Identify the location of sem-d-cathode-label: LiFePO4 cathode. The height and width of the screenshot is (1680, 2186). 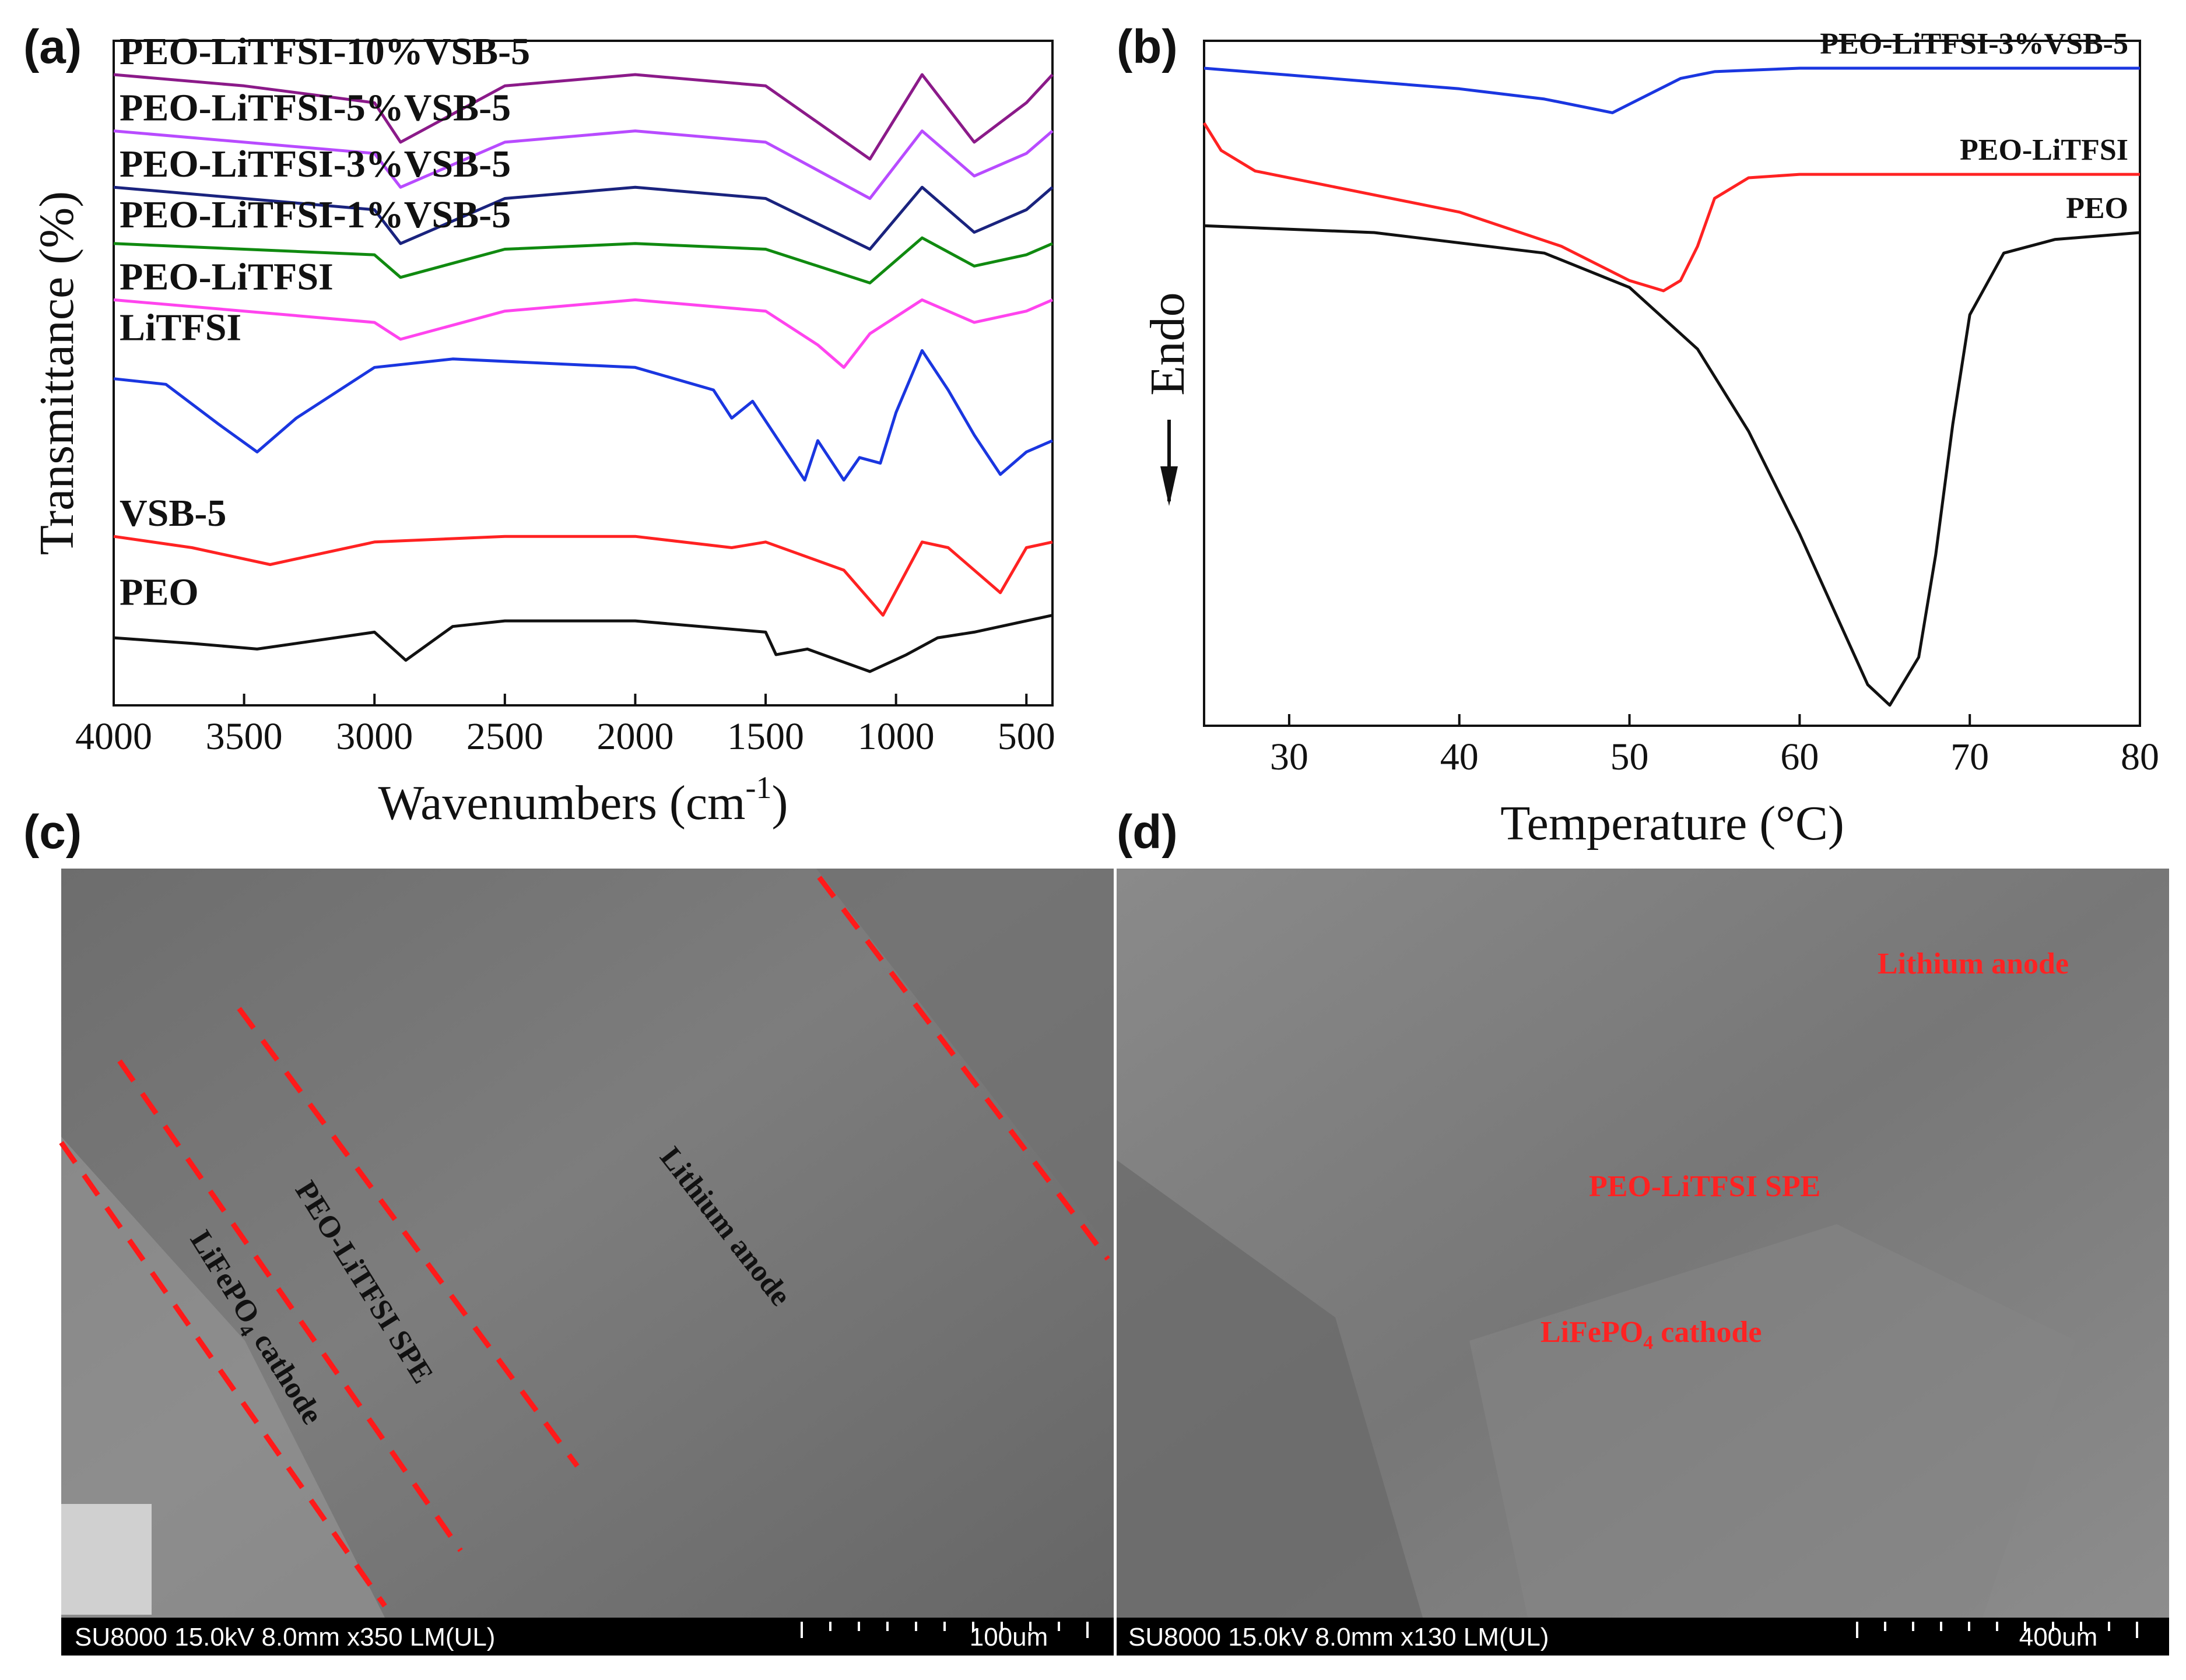
(1651, 1335).